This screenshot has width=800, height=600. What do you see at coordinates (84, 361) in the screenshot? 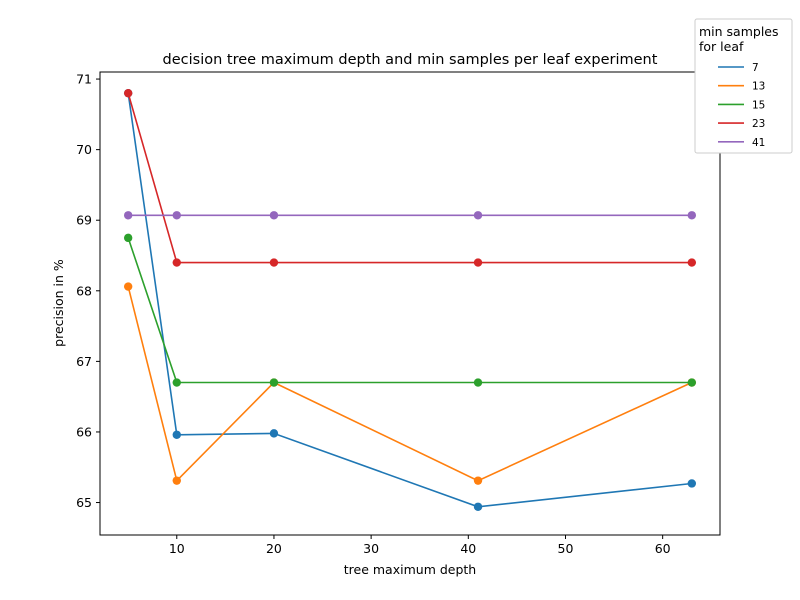
I see `y-tick-label: 67` at bounding box center [84, 361].